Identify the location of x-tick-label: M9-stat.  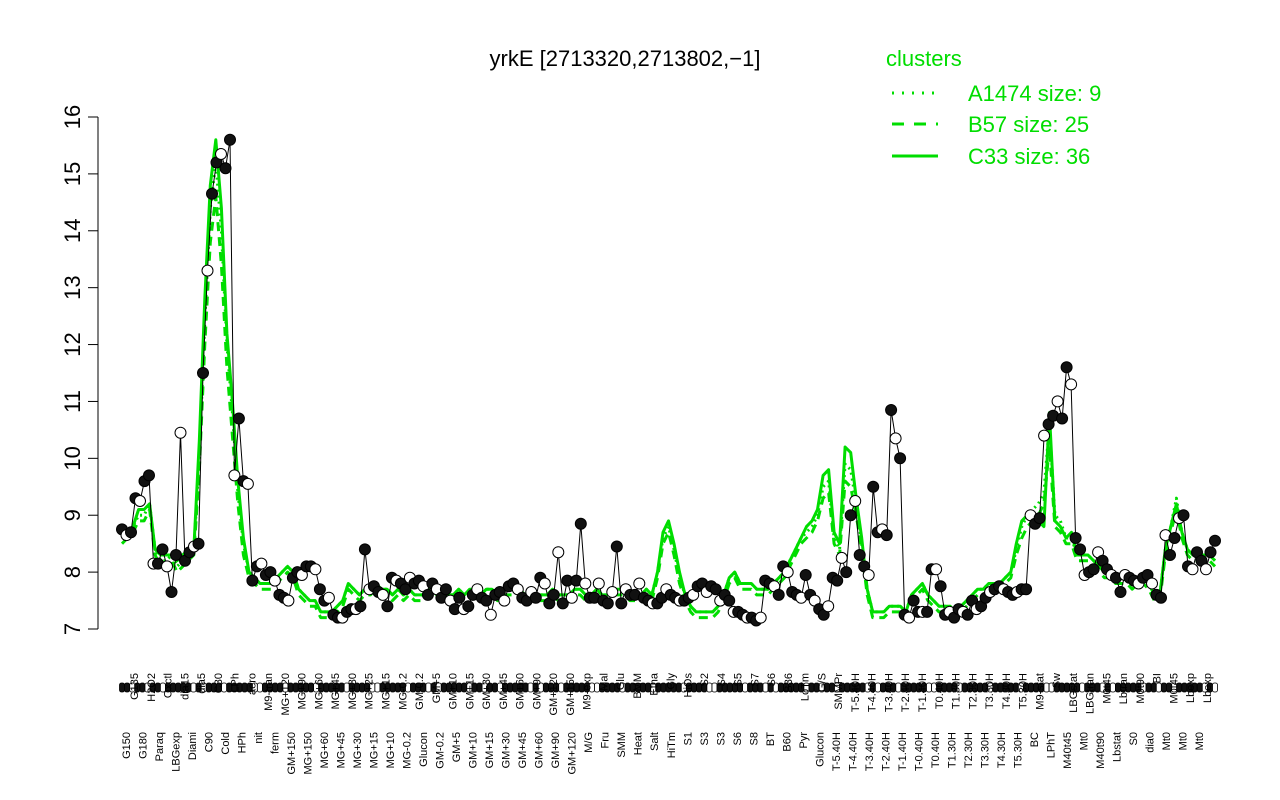
(1040, 691).